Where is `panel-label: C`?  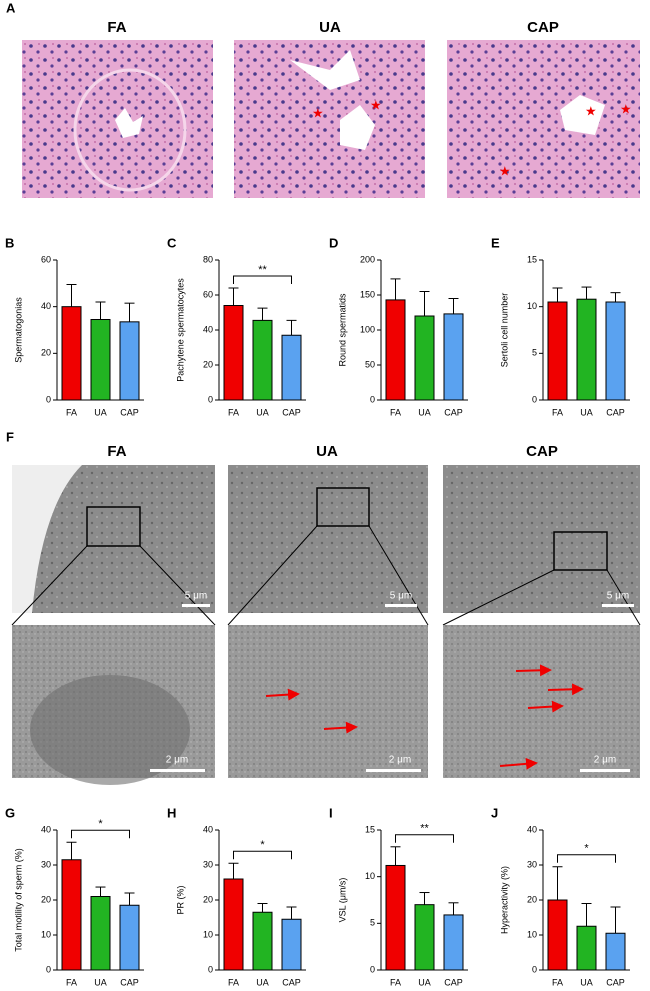 panel-label: C is located at coordinates (172, 242).